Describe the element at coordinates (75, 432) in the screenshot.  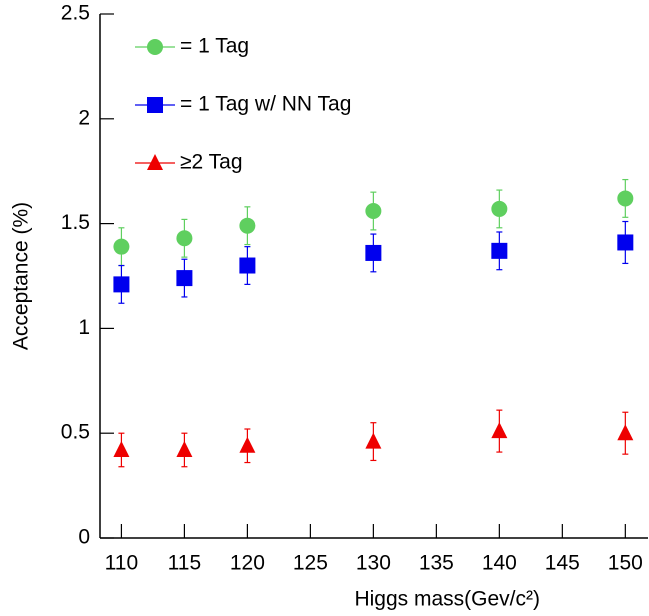
I see `y-tick-label: 0.5` at that location.